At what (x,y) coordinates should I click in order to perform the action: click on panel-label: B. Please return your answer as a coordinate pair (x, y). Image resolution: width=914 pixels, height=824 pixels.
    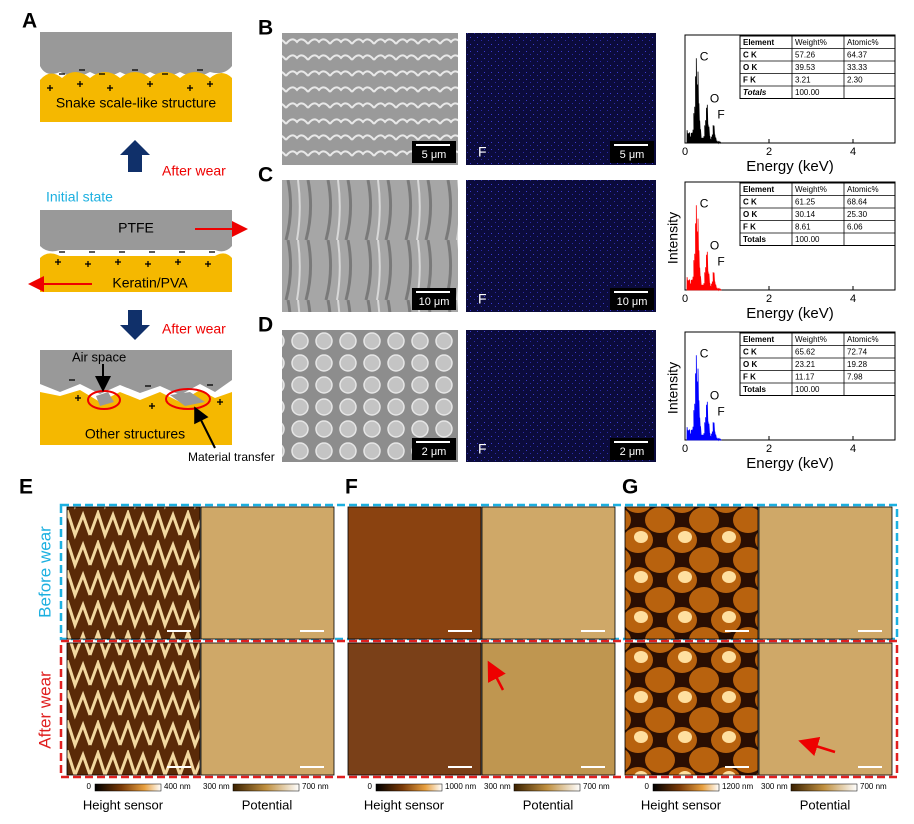
    Looking at the image, I should click on (265, 28).